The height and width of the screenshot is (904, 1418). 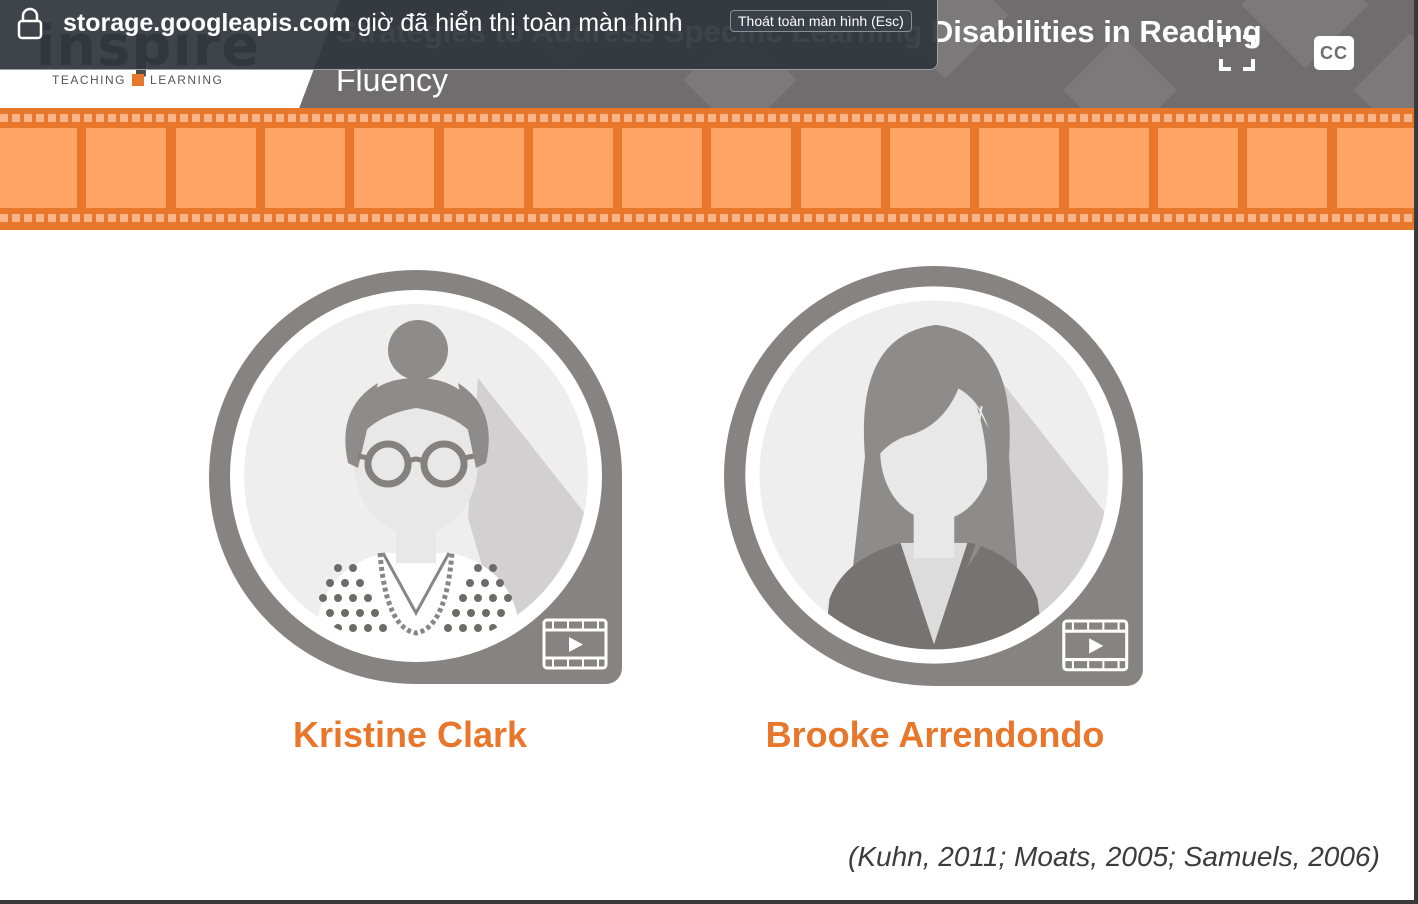 I want to click on logo-tagline: TEACHING LEARNING, so click(x=137, y=80).